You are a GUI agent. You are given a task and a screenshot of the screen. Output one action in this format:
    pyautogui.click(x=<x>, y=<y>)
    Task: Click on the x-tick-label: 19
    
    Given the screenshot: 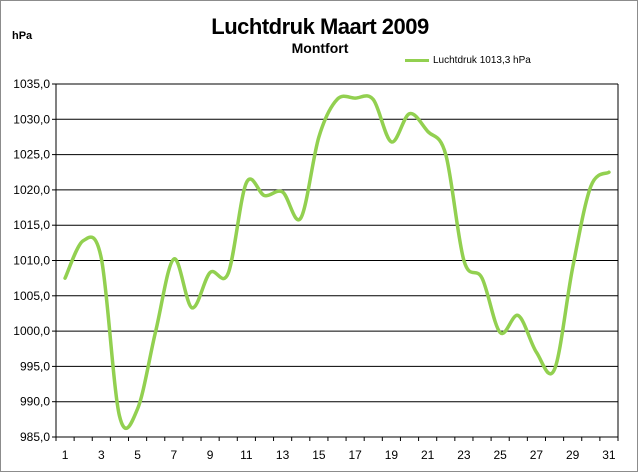 What is the action you would take?
    pyautogui.click(x=392, y=455)
    